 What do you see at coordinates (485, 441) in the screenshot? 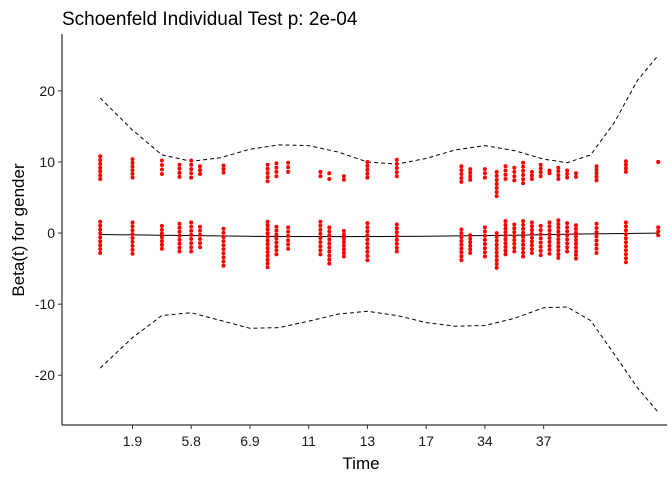
I see `x-tick-label: 34` at bounding box center [485, 441].